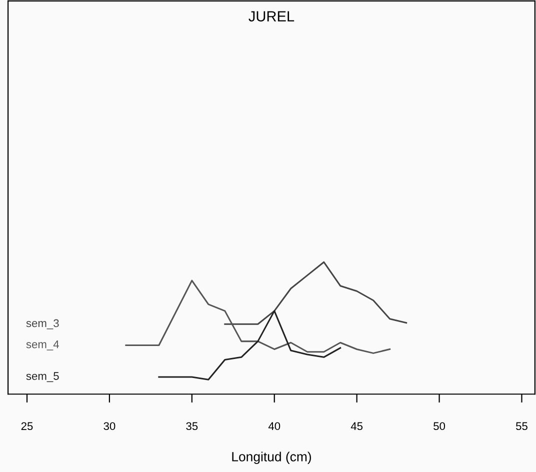 The width and height of the screenshot is (536, 472). What do you see at coordinates (356, 426) in the screenshot?
I see `x-tick-label: 45` at bounding box center [356, 426].